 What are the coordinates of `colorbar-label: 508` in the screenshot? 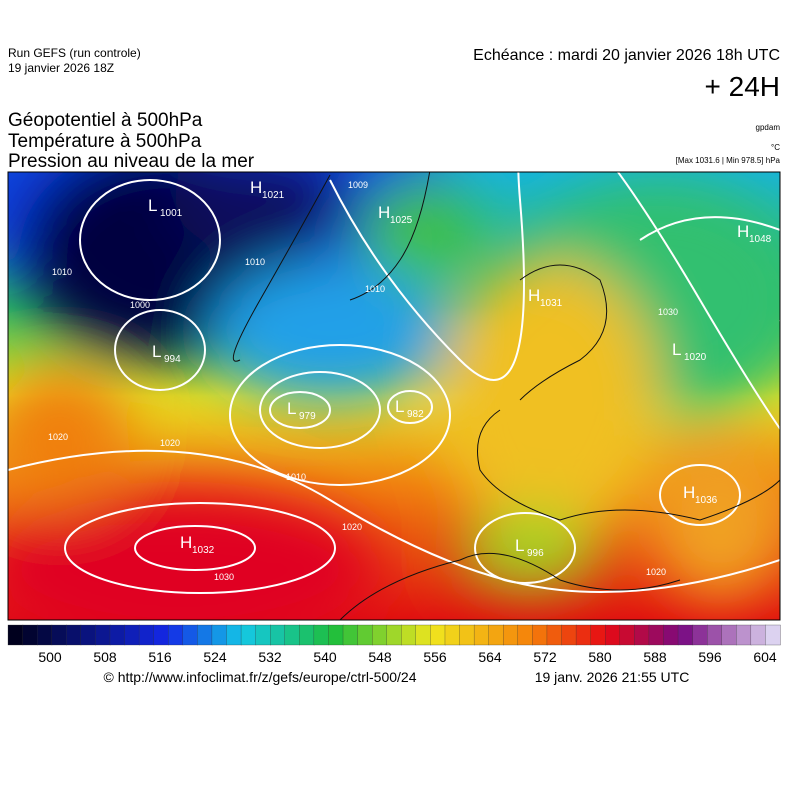 It's located at (105, 657).